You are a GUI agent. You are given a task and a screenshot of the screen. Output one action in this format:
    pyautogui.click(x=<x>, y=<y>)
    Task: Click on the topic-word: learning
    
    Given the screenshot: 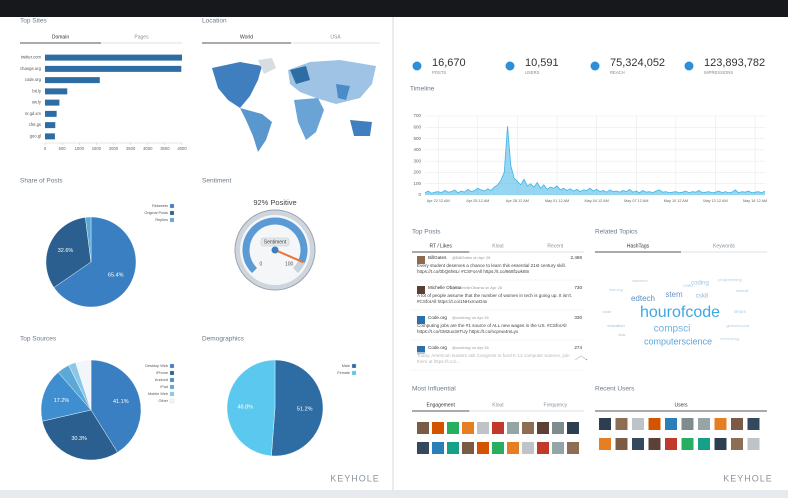 What is the action you would take?
    pyautogui.click(x=616, y=289)
    